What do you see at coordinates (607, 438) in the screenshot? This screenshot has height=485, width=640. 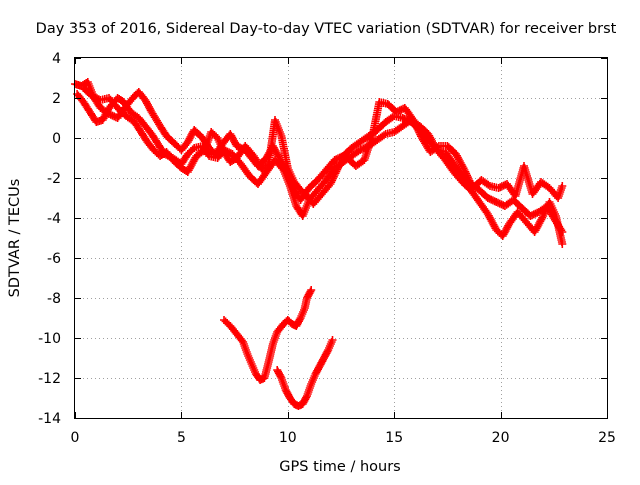 I see `x-tick-label: 25` at bounding box center [607, 438].